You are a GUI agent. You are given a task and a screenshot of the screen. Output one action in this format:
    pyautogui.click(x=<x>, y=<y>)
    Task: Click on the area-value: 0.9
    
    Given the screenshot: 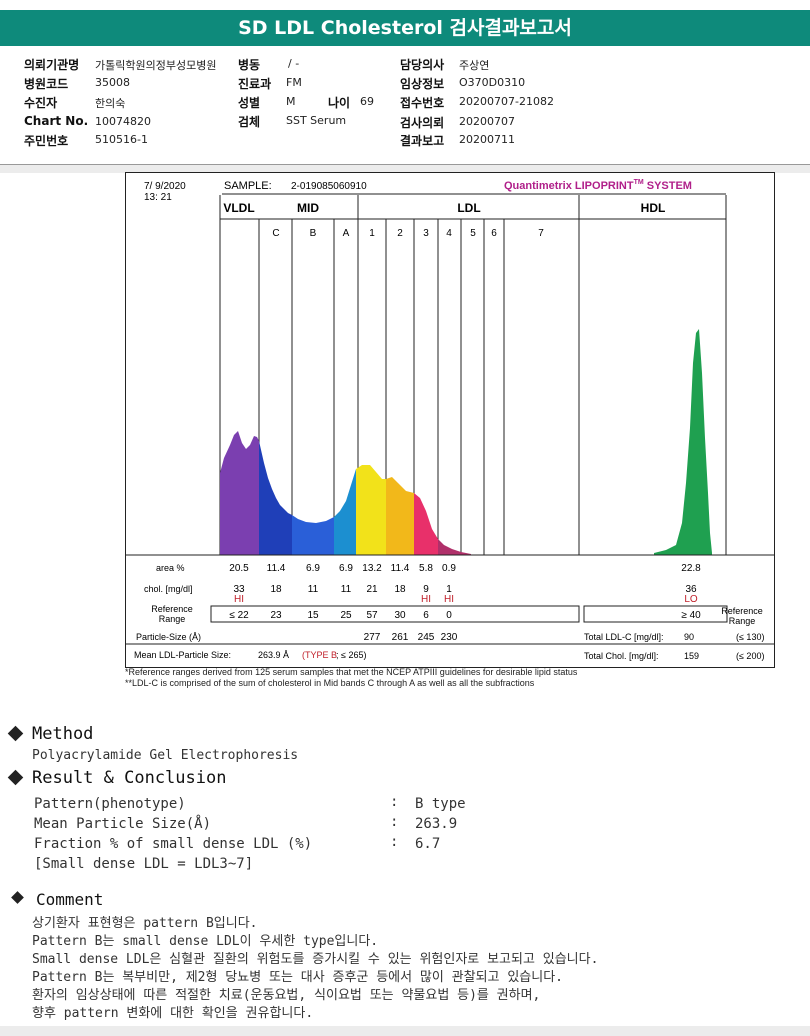 What is the action you would take?
    pyautogui.click(x=449, y=568)
    